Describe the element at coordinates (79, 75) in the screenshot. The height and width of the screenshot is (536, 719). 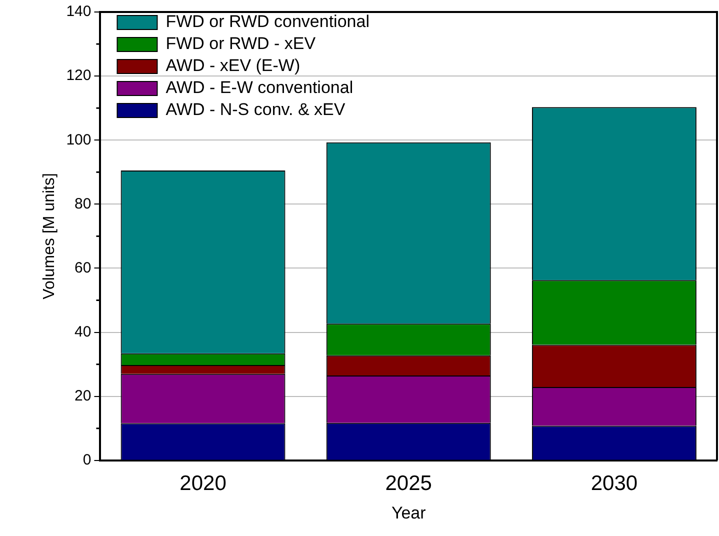
I see `y-tick-label: 120` at that location.